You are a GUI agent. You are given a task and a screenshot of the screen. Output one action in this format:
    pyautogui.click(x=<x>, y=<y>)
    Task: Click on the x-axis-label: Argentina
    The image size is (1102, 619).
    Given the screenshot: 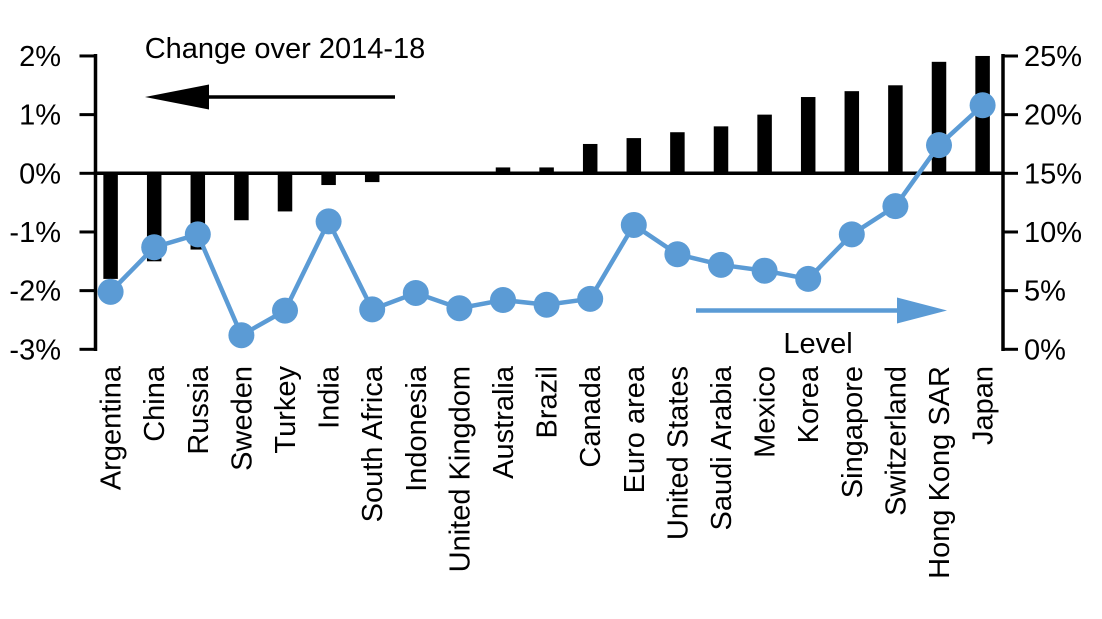 What is the action you would take?
    pyautogui.click(x=112, y=427)
    